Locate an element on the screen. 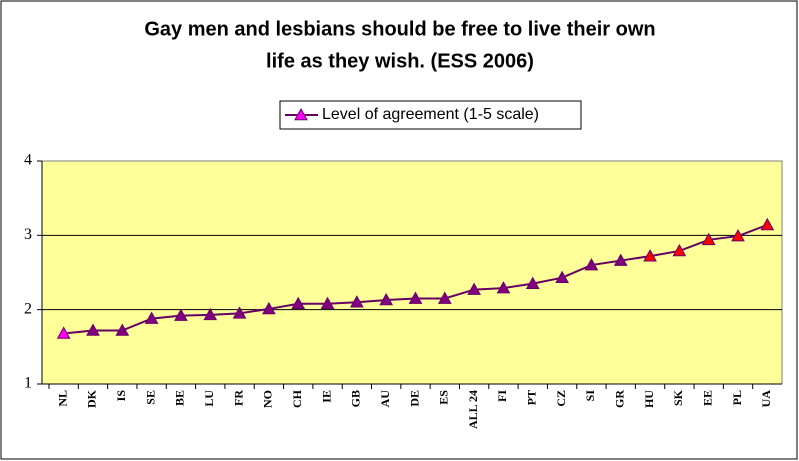 This screenshot has height=461, width=799. y-tick-label: 4 is located at coordinates (28, 160).